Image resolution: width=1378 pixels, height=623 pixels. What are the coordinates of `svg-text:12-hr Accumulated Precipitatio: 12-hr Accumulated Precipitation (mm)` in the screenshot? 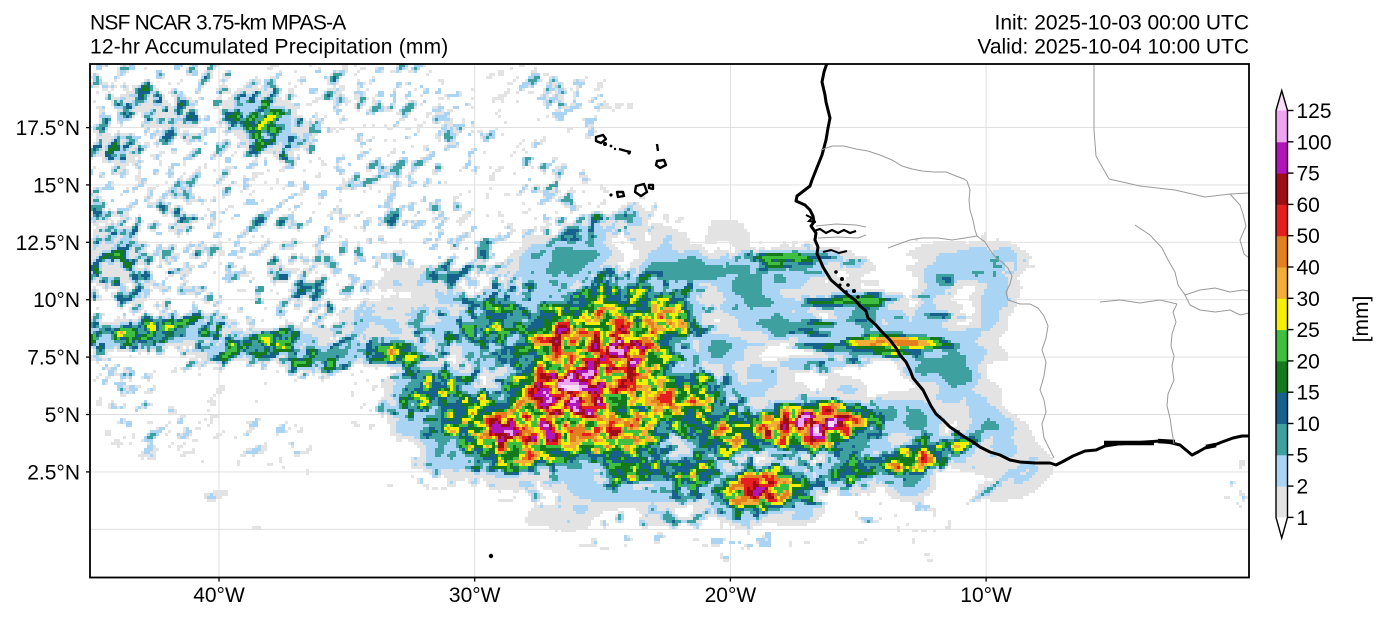 It's located at (269, 47).